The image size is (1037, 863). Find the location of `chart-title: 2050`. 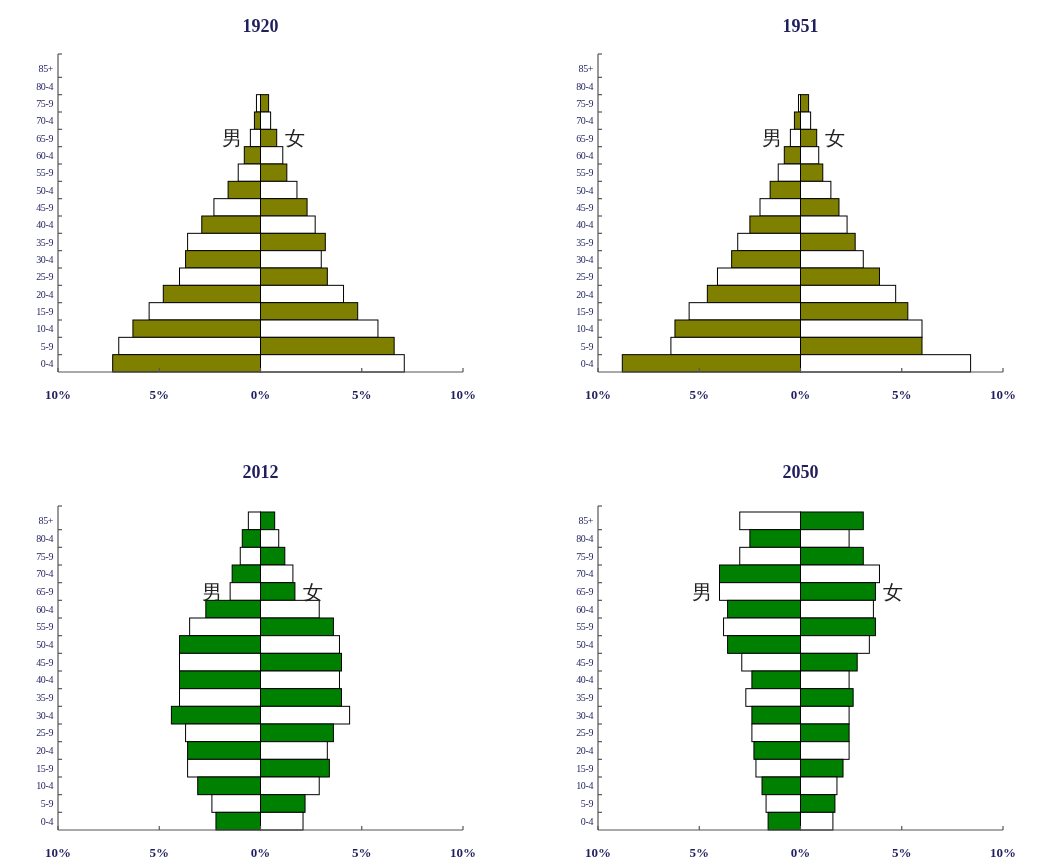

chart-title: 2050 is located at coordinates (800, 472).